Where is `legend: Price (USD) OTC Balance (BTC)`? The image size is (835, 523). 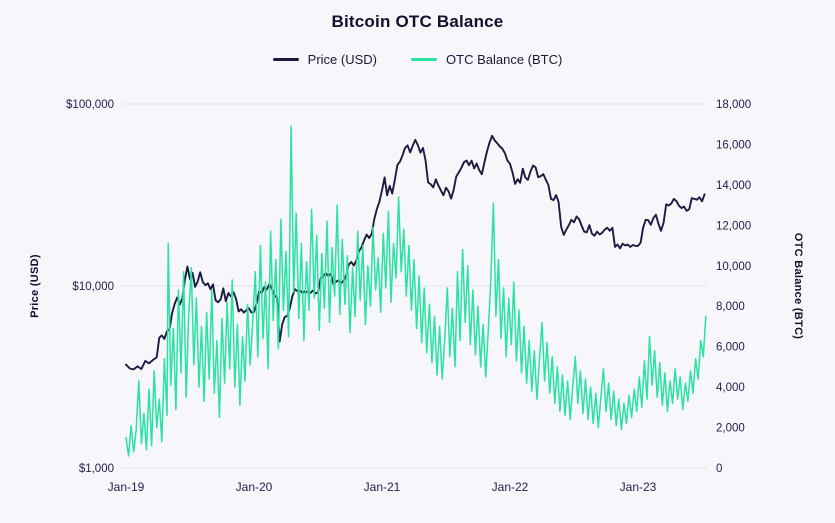 legend: Price (USD) OTC Balance (BTC) is located at coordinates (417, 59).